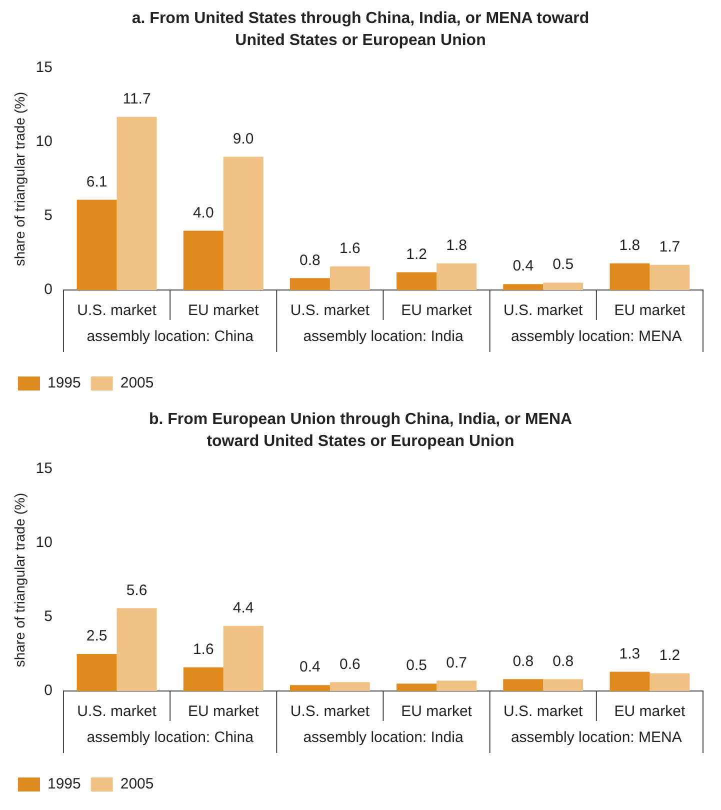 The height and width of the screenshot is (810, 721). What do you see at coordinates (243, 139) in the screenshot?
I see `data-label: 9.0` at bounding box center [243, 139].